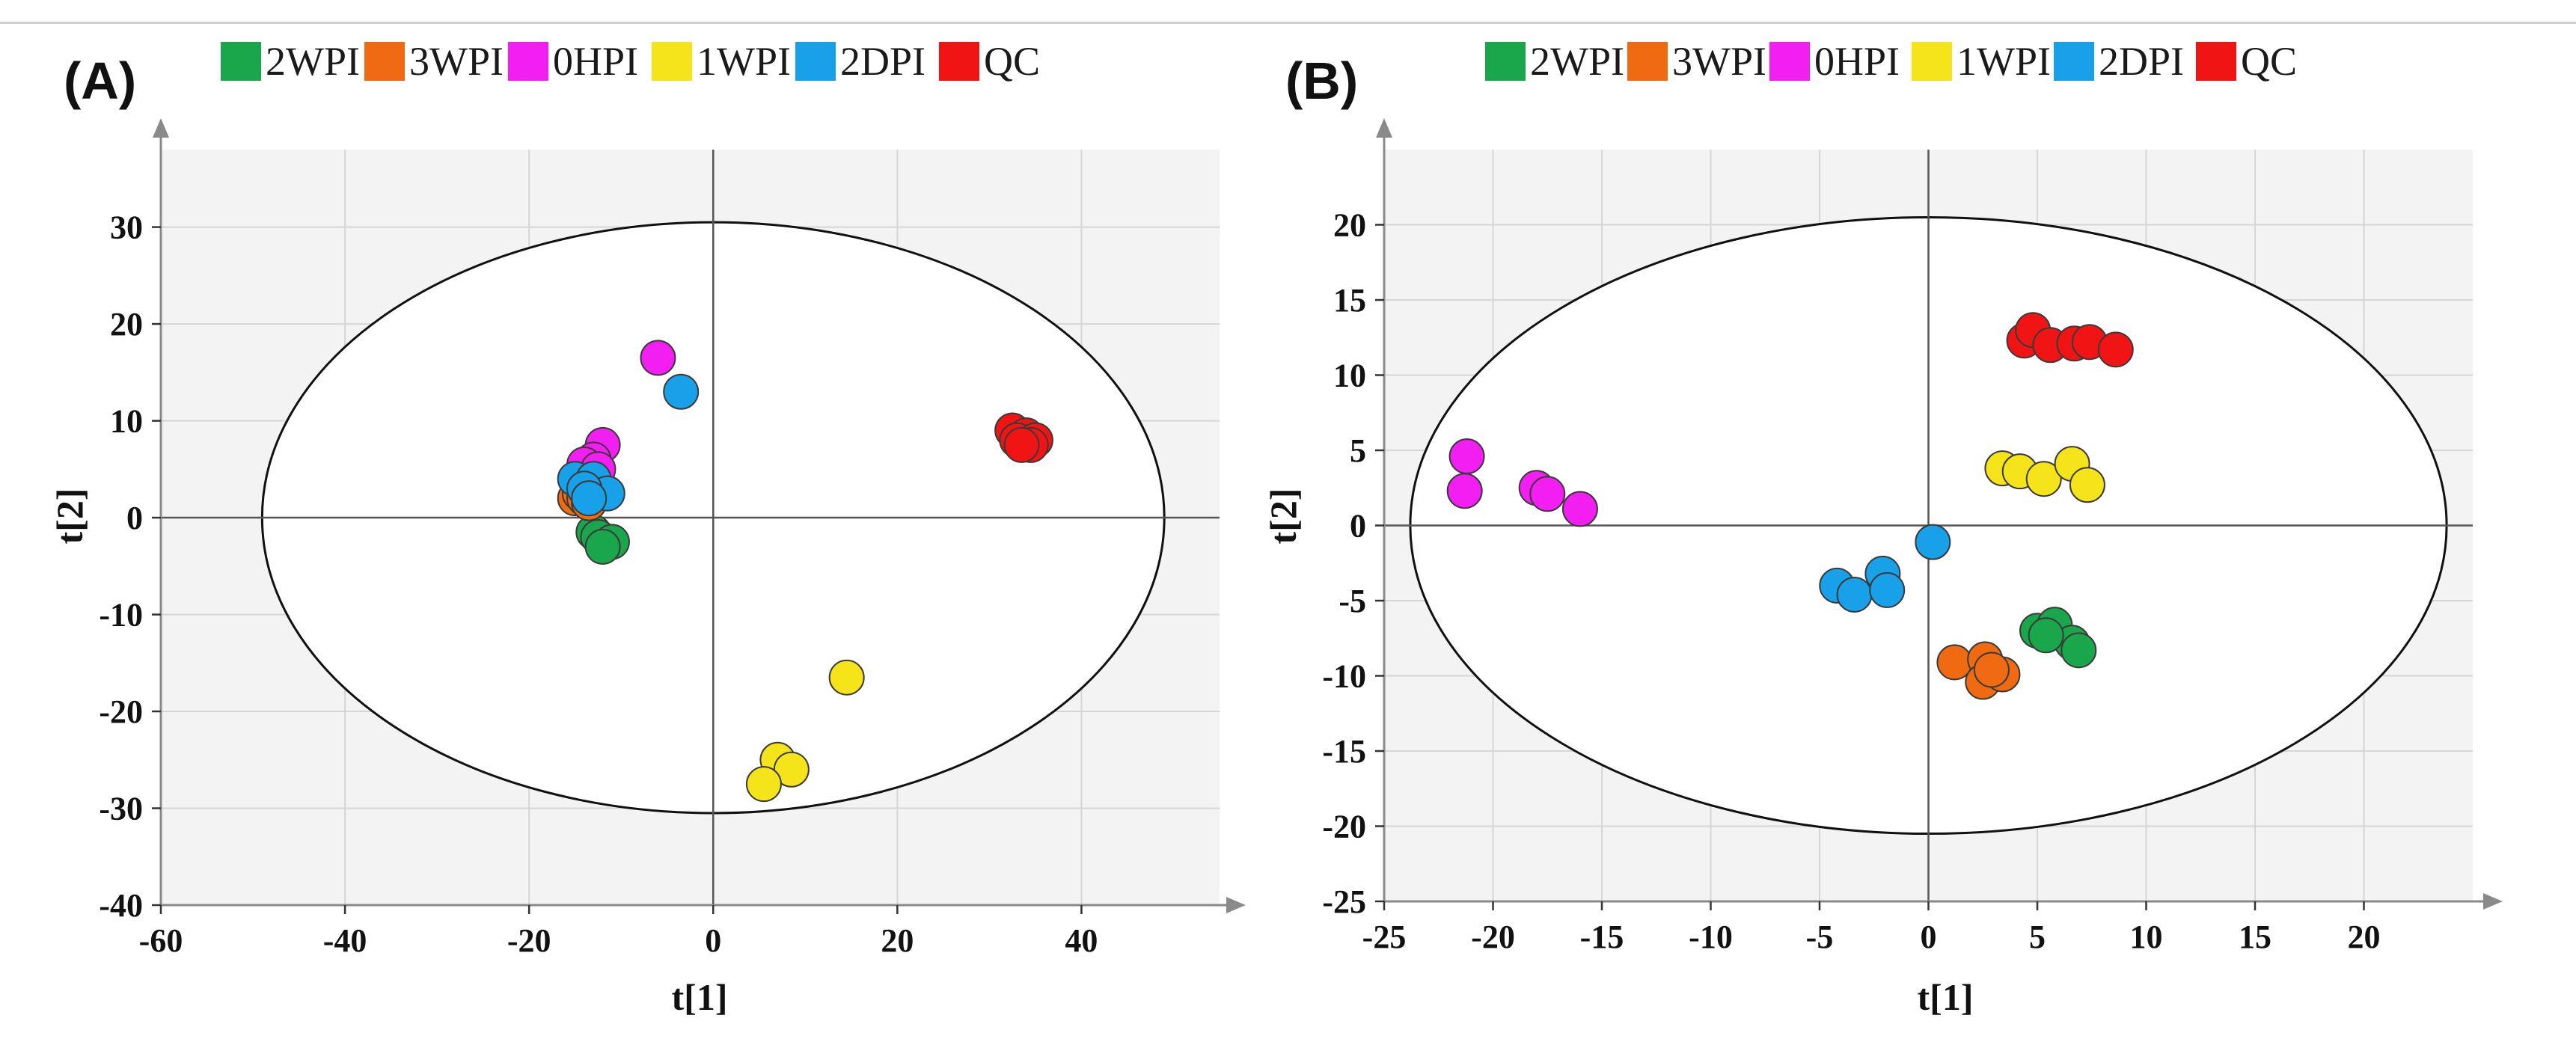  What do you see at coordinates (2146, 937) in the screenshot?
I see `x-tick-label: 10` at bounding box center [2146, 937].